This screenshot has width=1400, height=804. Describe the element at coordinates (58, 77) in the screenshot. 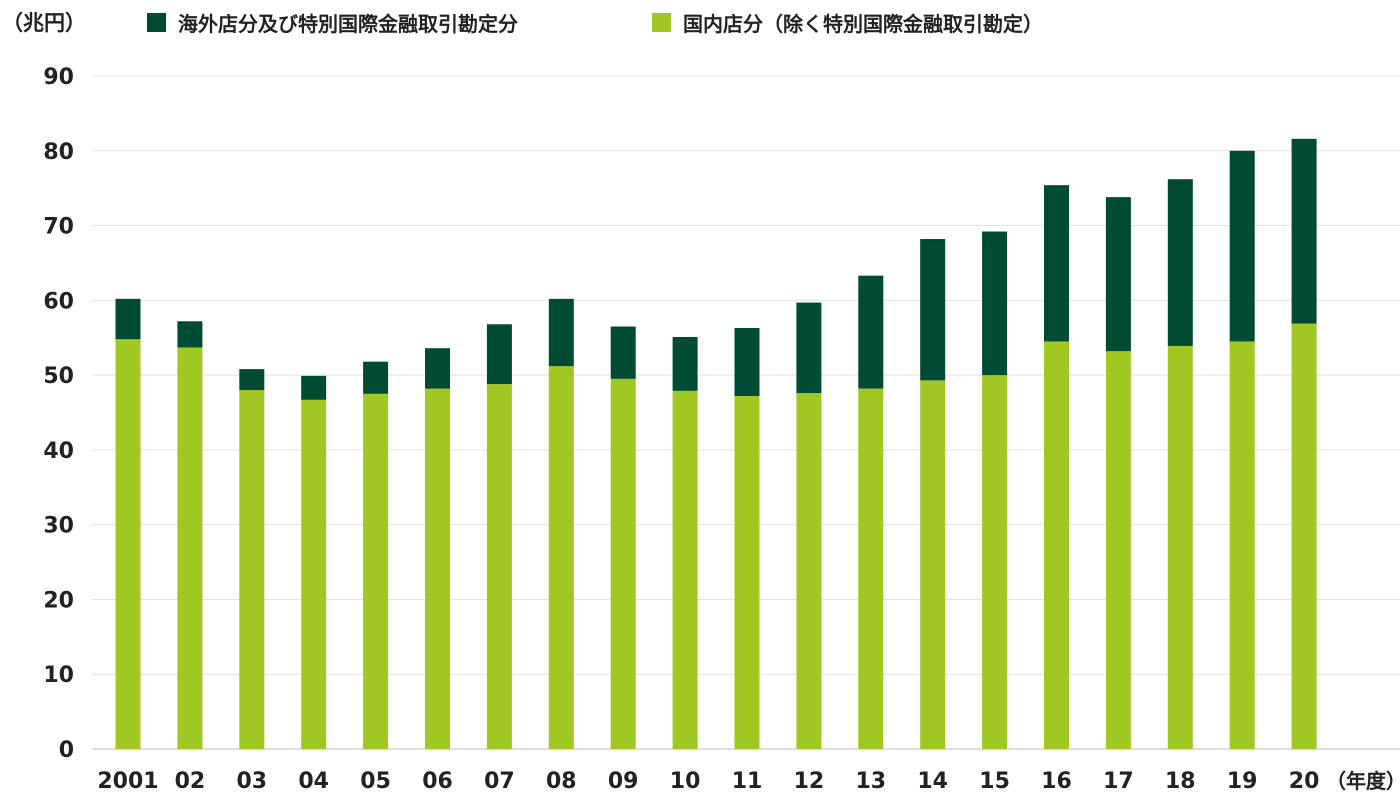

I see `y-tick-label: 90` at that location.